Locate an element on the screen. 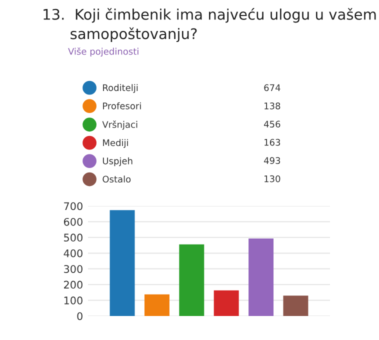 The image size is (379, 340). text: 493 is located at coordinates (272, 160).